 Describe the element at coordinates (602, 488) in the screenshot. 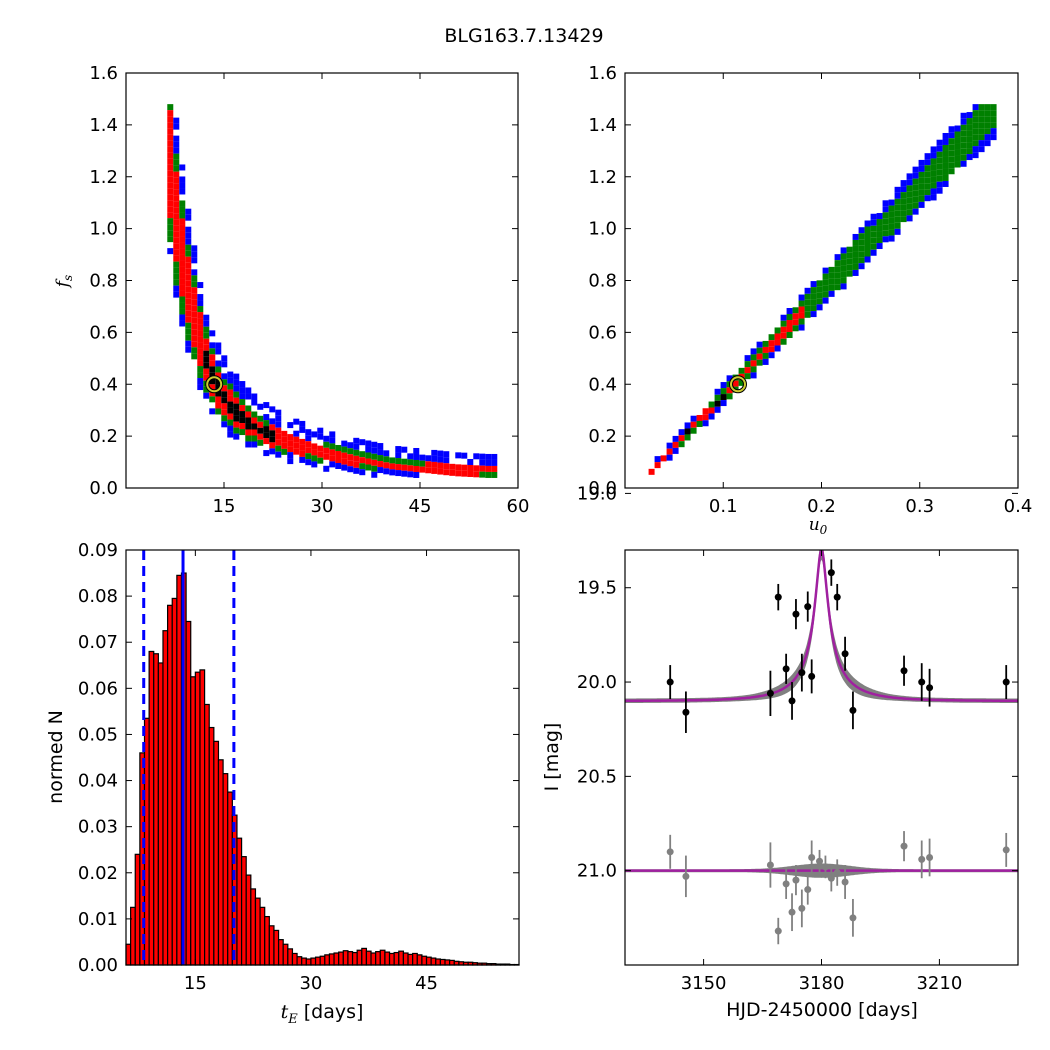

I see `fs-vs-u0-ytick-label: 0.0` at that location.